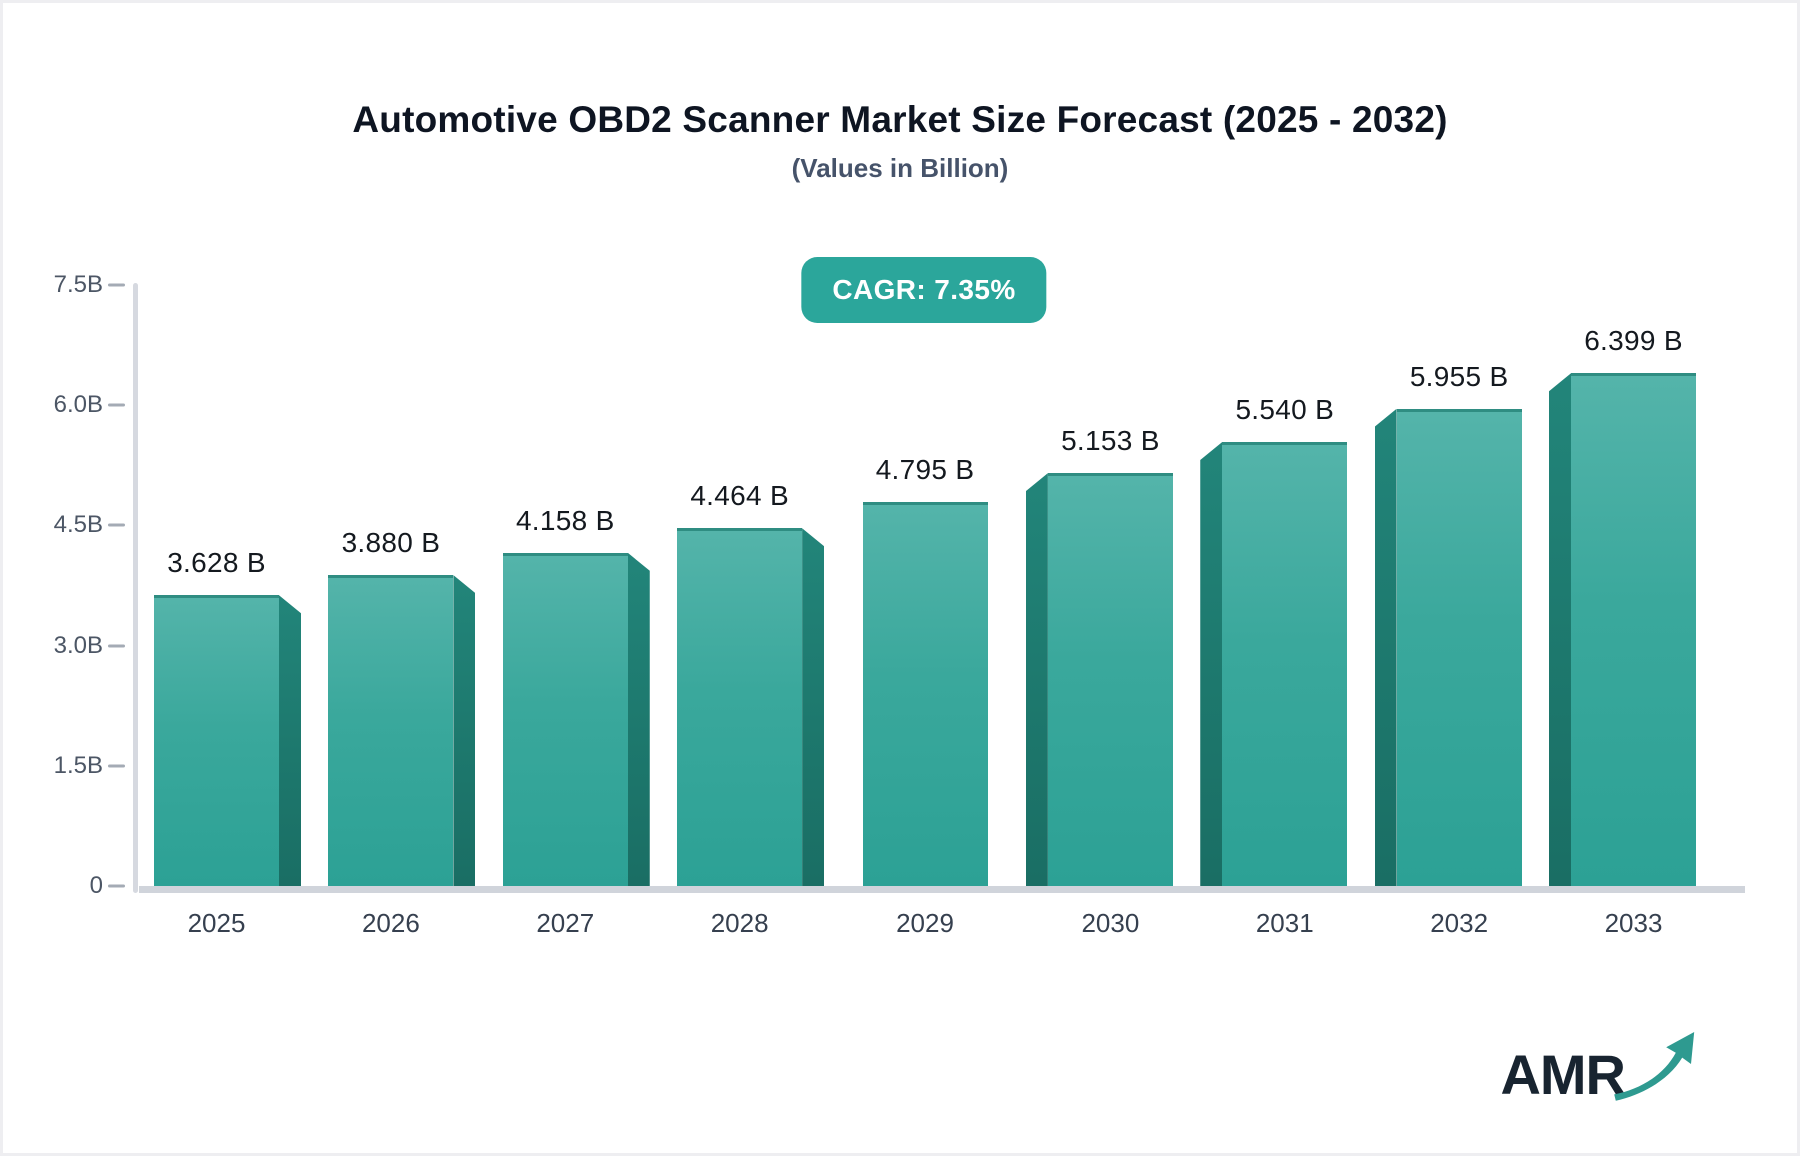  Describe the element at coordinates (565, 520) in the screenshot. I see `bar-value-label: 4.158 B` at that location.